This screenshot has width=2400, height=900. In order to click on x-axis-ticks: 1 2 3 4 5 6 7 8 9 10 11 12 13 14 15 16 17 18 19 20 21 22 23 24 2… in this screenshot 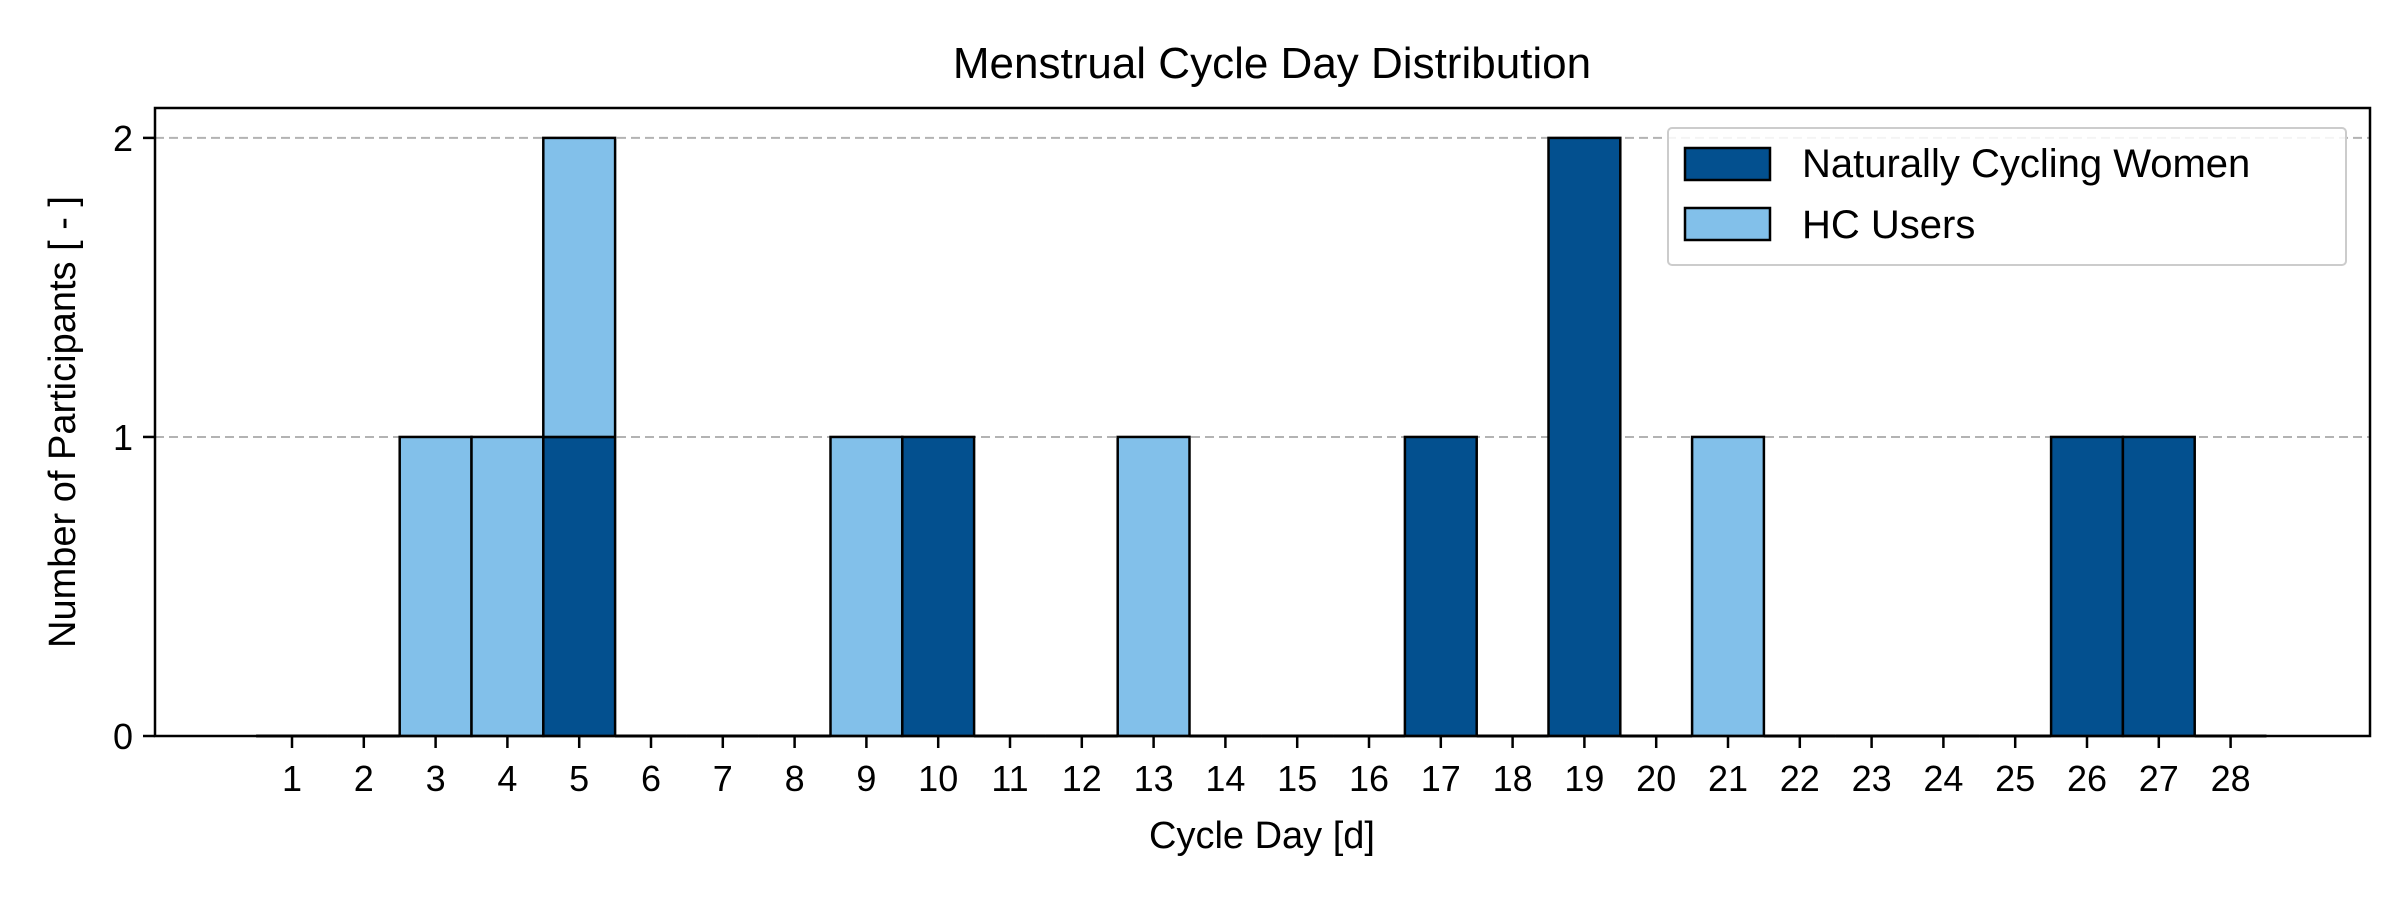, I will do `click(1266, 767)`.